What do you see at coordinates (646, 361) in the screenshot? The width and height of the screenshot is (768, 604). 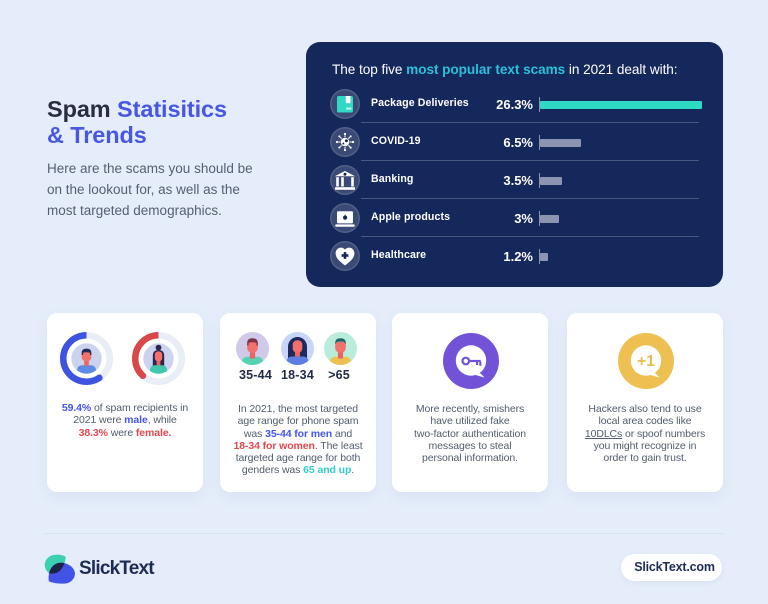 I see `svg-text: +1` at bounding box center [646, 361].